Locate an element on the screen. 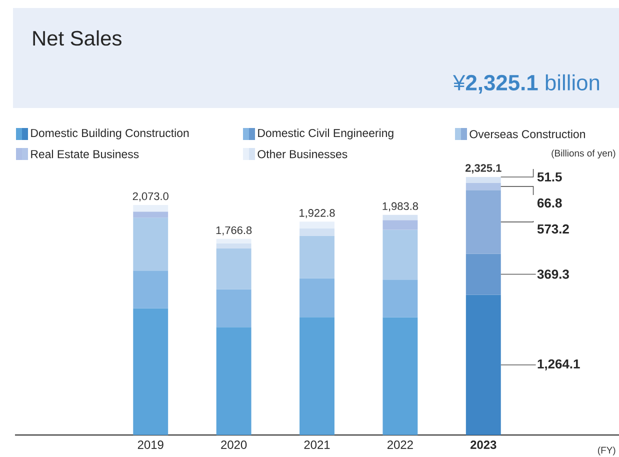  chart-title: Net Sales is located at coordinates (77, 38).